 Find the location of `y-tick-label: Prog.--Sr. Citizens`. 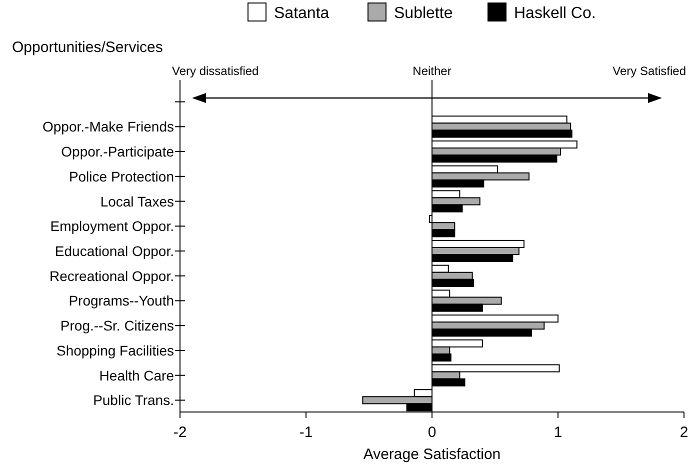

y-tick-label: Prog.--Sr. Citizens is located at coordinates (117, 326).